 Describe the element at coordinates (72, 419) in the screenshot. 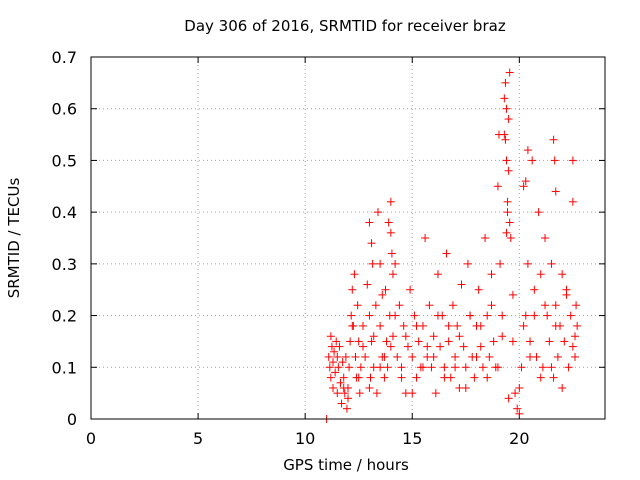

I see `y-tick-label: 0` at that location.